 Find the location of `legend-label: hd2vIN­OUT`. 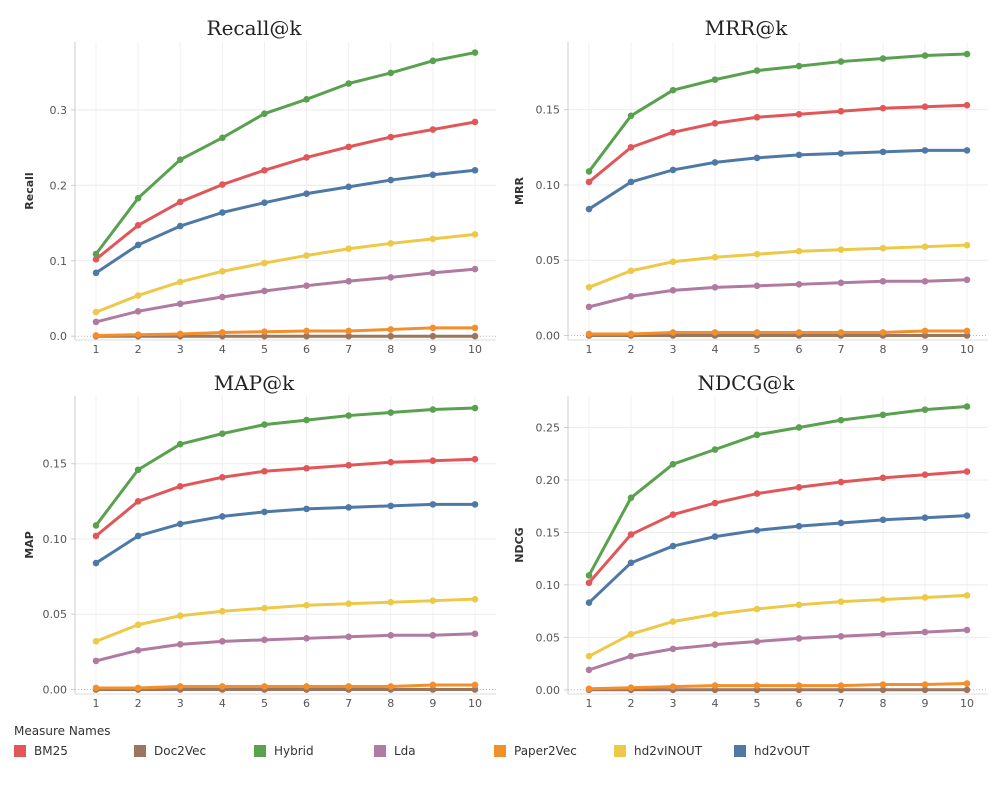

legend-label: hd2vIN­OUT is located at coordinates (668, 751).